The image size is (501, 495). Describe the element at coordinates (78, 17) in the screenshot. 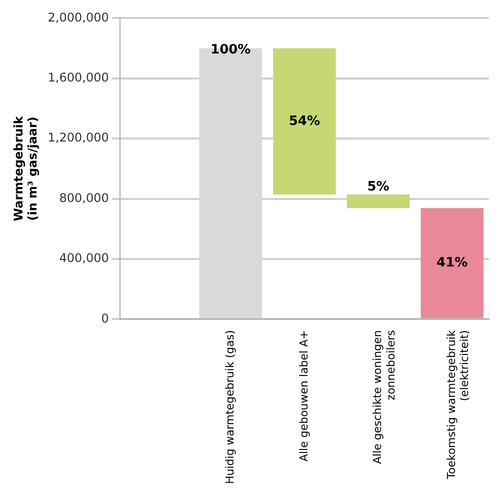

I see `y-tick-label: 2,000,000` at that location.